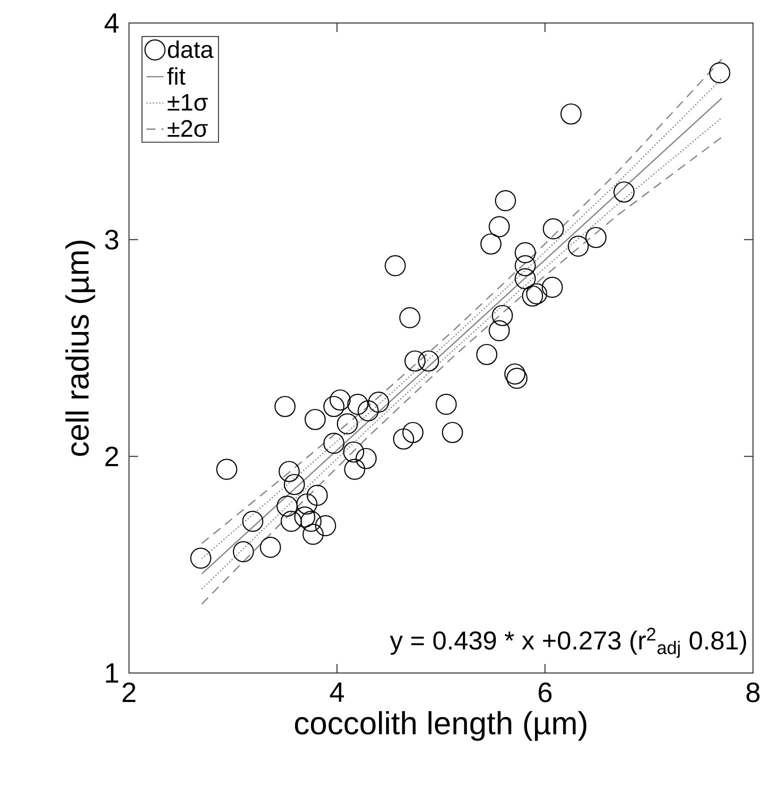 Image resolution: width=761 pixels, height=794 pixels. What do you see at coordinates (568, 643) in the screenshot?
I see `annotation: y = 0.439 * x +0.273 (r$^{2}$$_{adj}$ 0.81)` at bounding box center [568, 643].